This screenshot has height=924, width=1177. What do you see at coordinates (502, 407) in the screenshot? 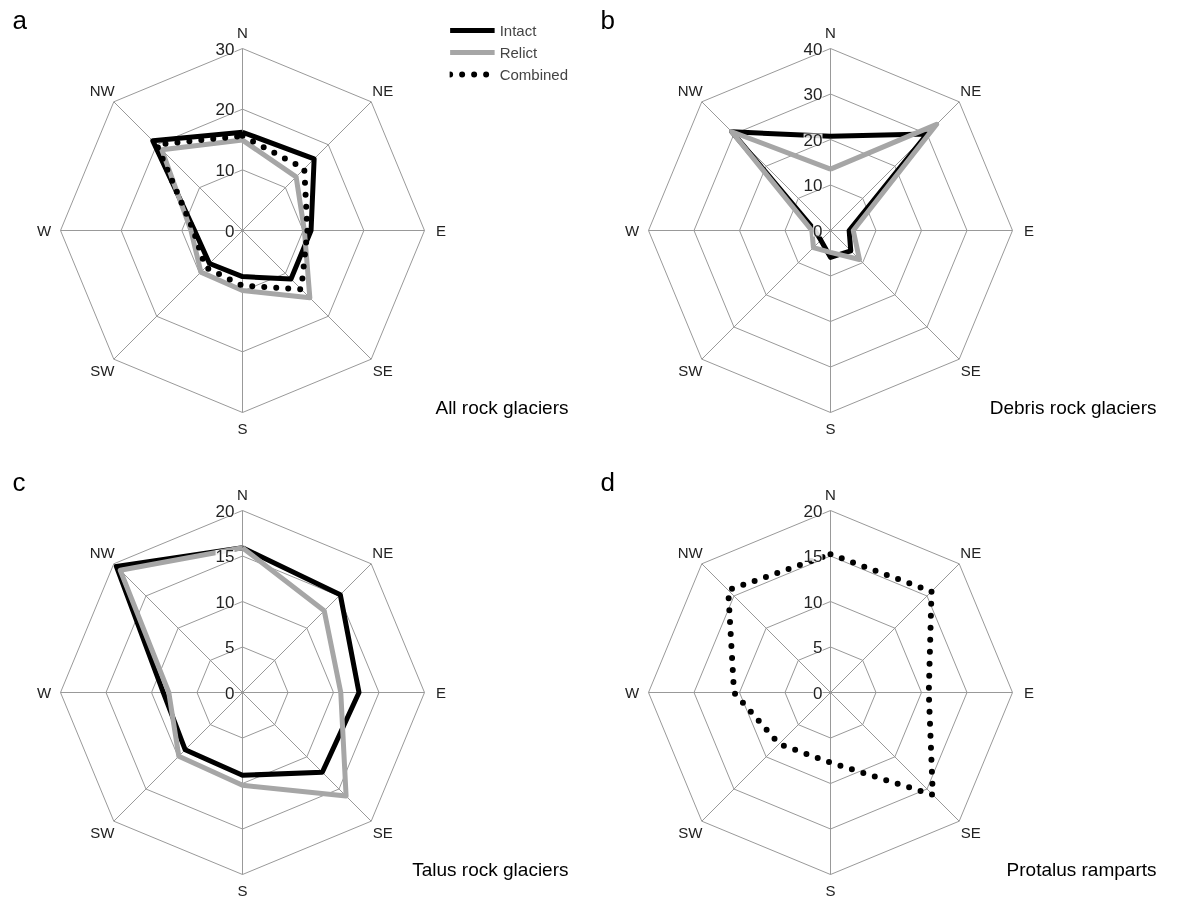
I see `text: All rock glaciers` at bounding box center [502, 407].